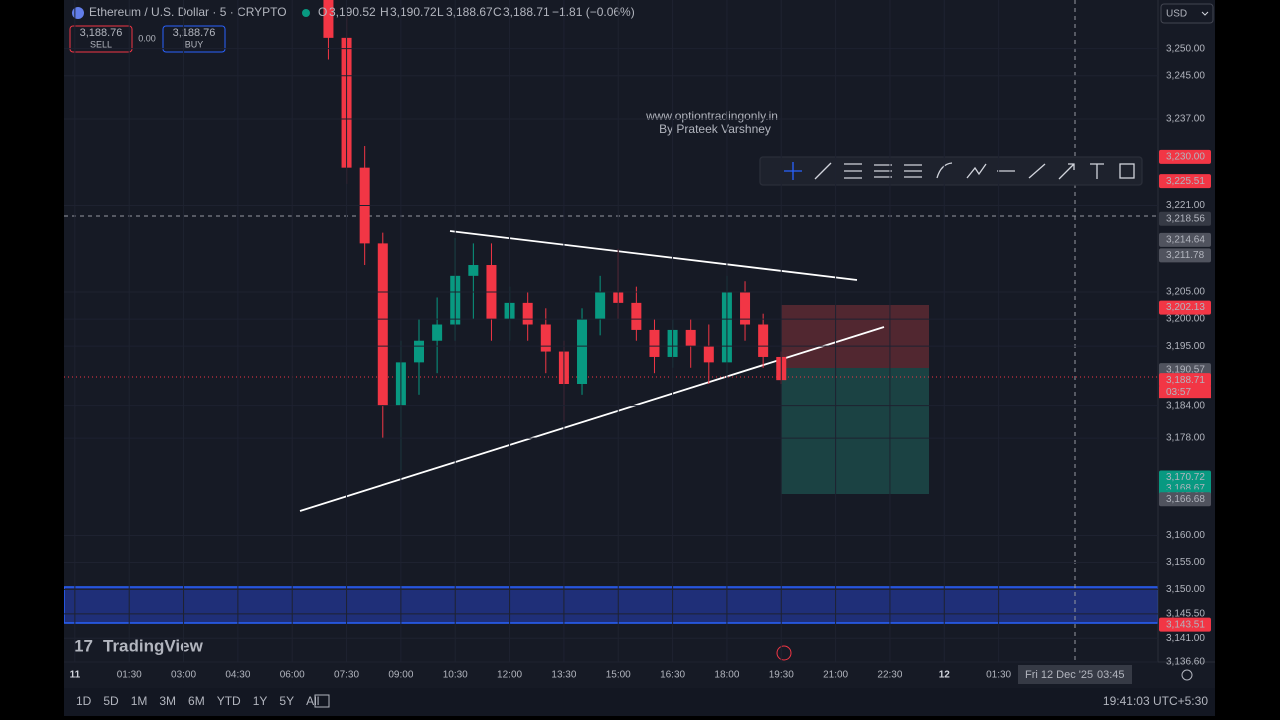 The height and width of the screenshot is (720, 1280). What do you see at coordinates (312, 701) in the screenshot?
I see `range-button: All` at bounding box center [312, 701].